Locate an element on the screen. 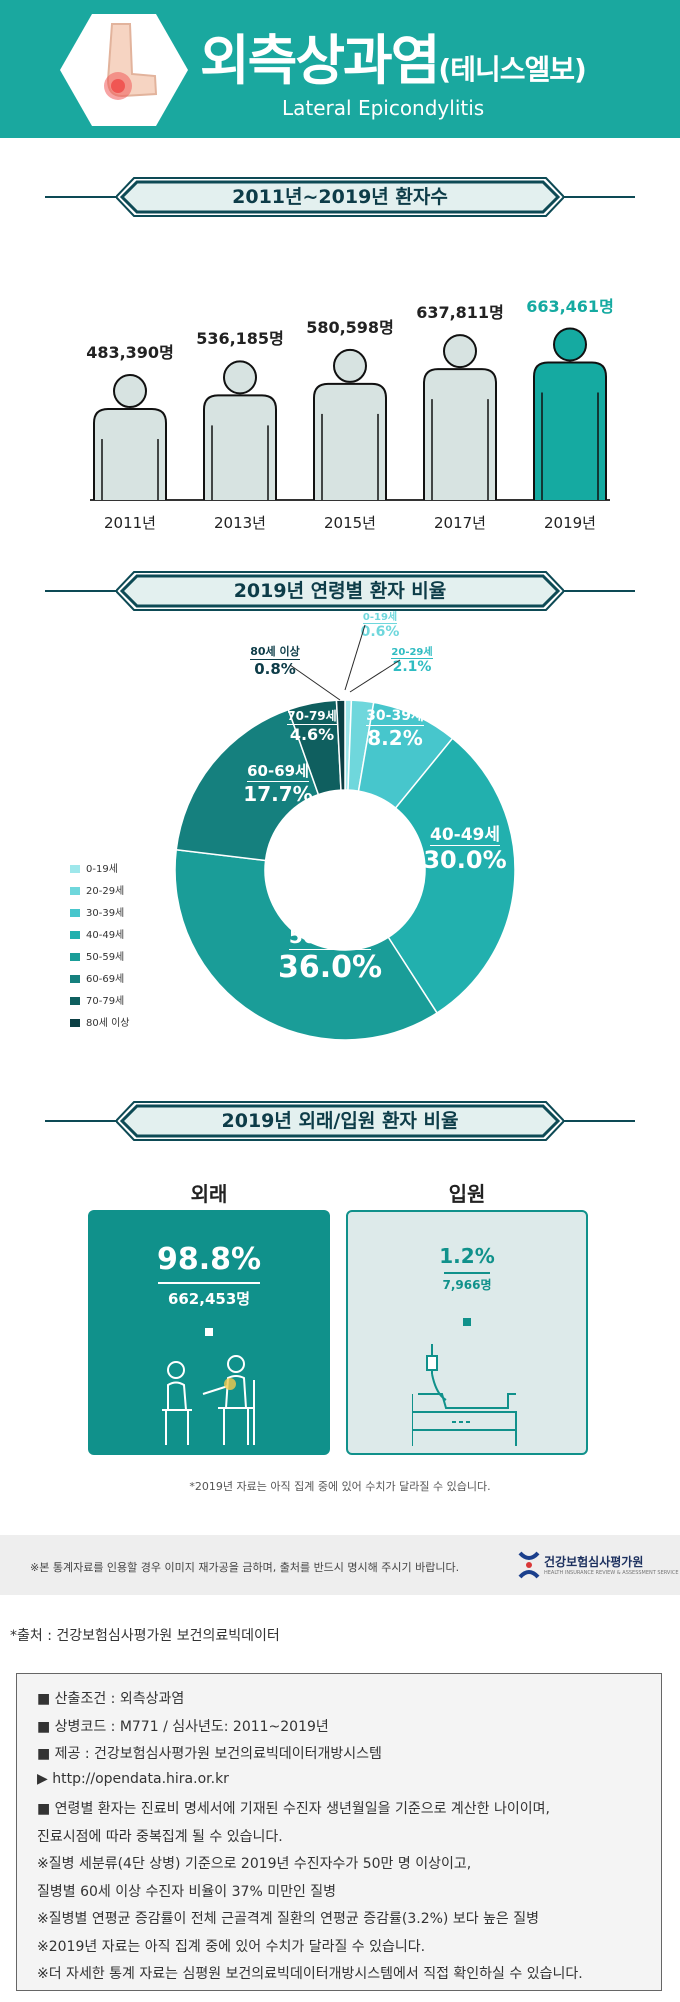 The width and height of the screenshot is (680, 2002). legend-item: 50-59세 is located at coordinates (97, 955).